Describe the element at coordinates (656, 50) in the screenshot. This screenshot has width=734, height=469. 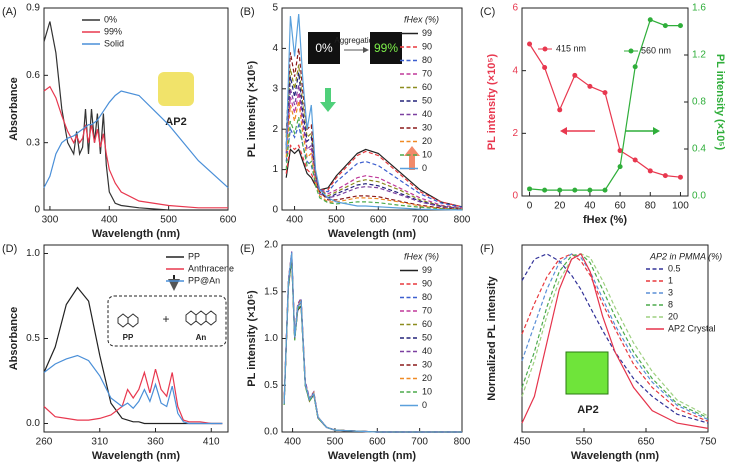
I see `annotation: 560 nm` at that location.